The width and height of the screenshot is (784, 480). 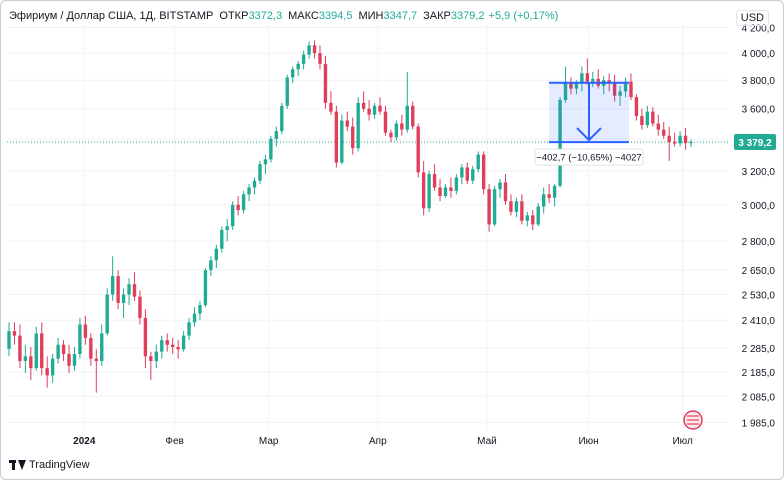 I want to click on low-label: МИН, so click(x=371, y=16).